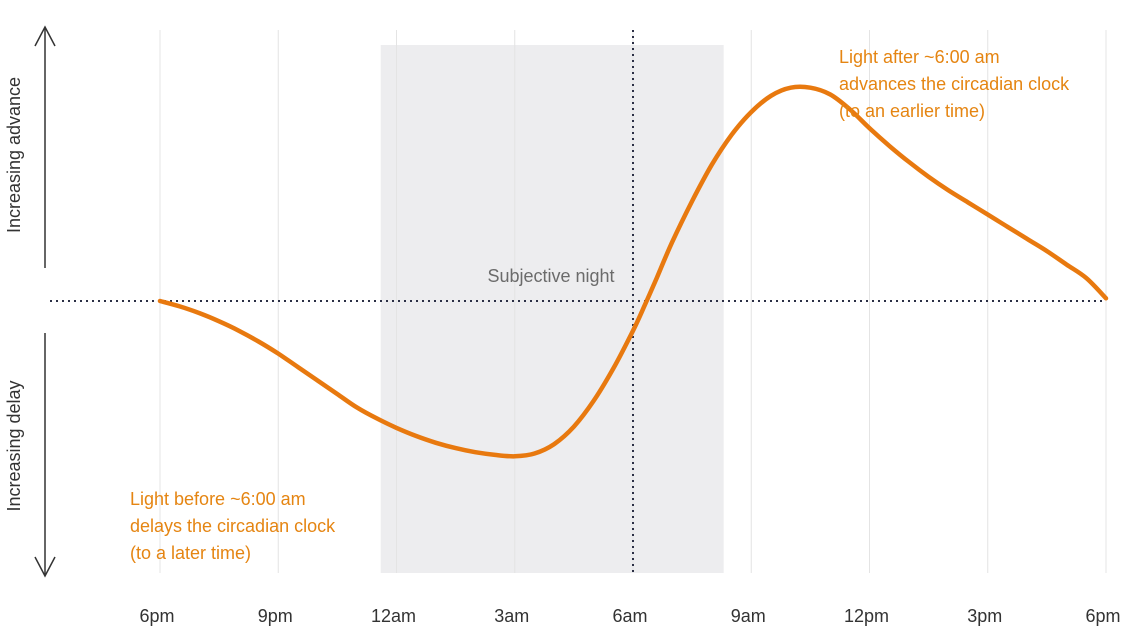  I want to click on y-axis-label-advance: Increasing advance, so click(14, 155).